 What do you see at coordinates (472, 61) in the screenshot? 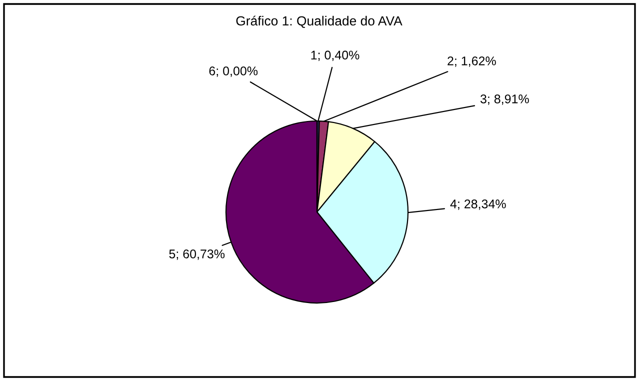
I see `slice-label: 2; 1,62%` at bounding box center [472, 61].